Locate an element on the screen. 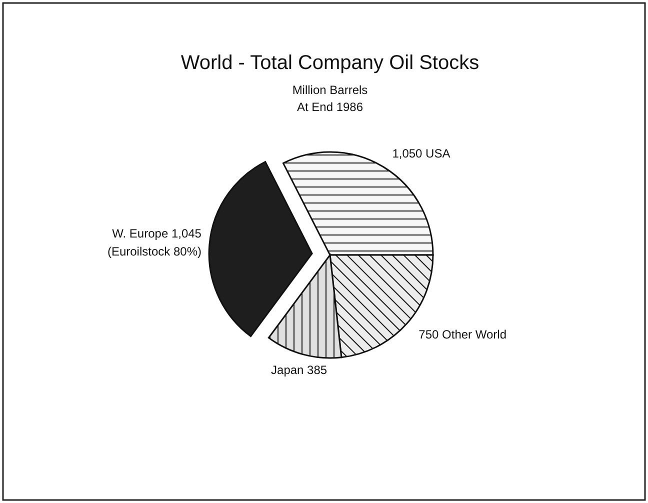 The image size is (648, 503). slice-label: Japan 385 is located at coordinates (299, 369).